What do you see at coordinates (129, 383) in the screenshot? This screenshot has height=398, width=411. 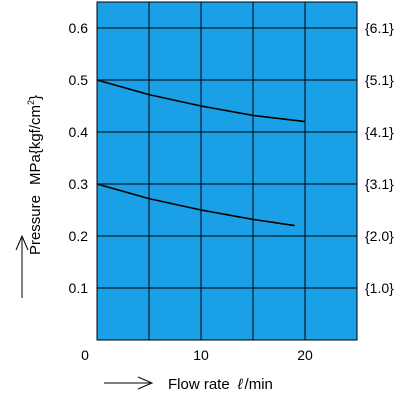 I see `x-axis-arrow` at bounding box center [129, 383].